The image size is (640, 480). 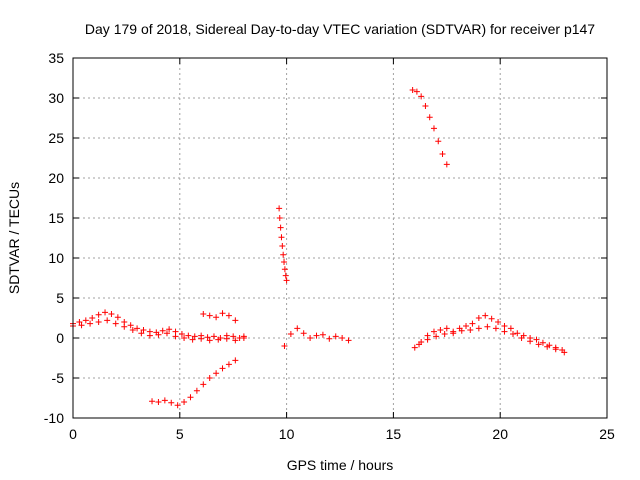 What do you see at coordinates (180, 434) in the screenshot?
I see `x-tick-label: 5` at bounding box center [180, 434].